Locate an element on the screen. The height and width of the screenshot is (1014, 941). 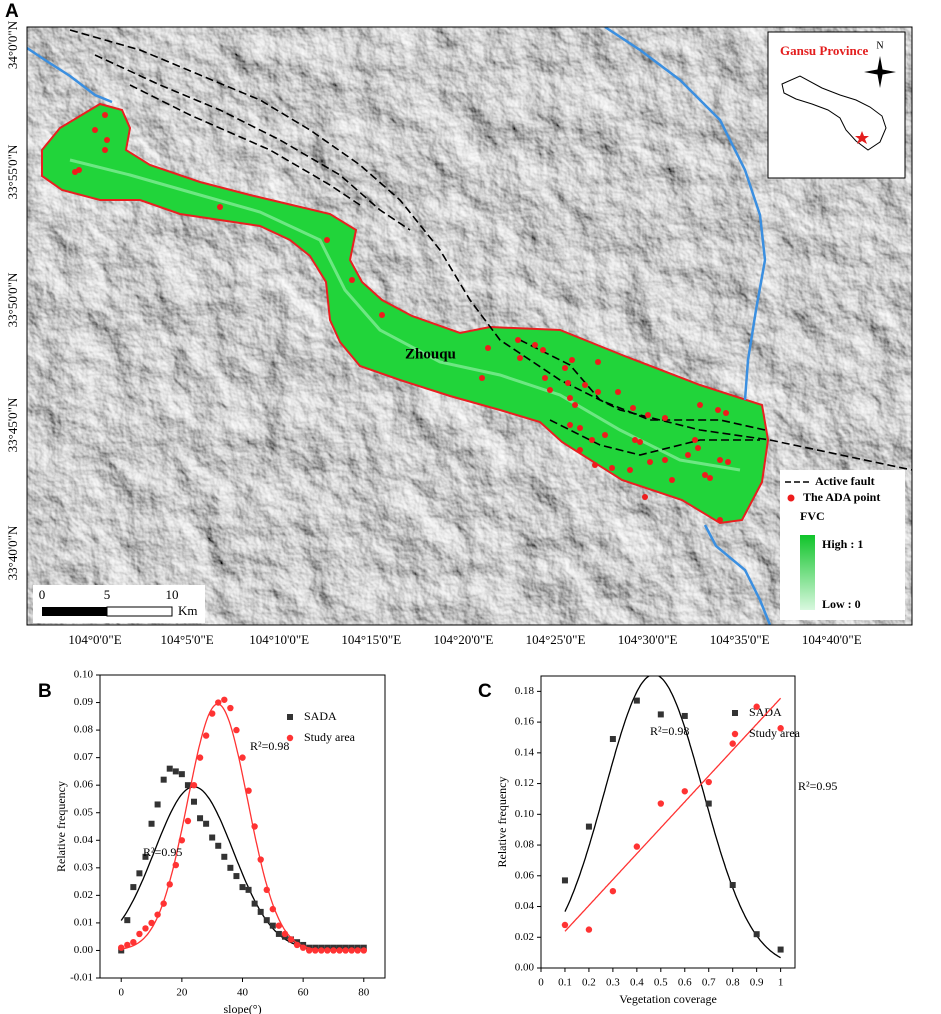
scale-bar: 0 5 10 Km is located at coordinates (119, 604).